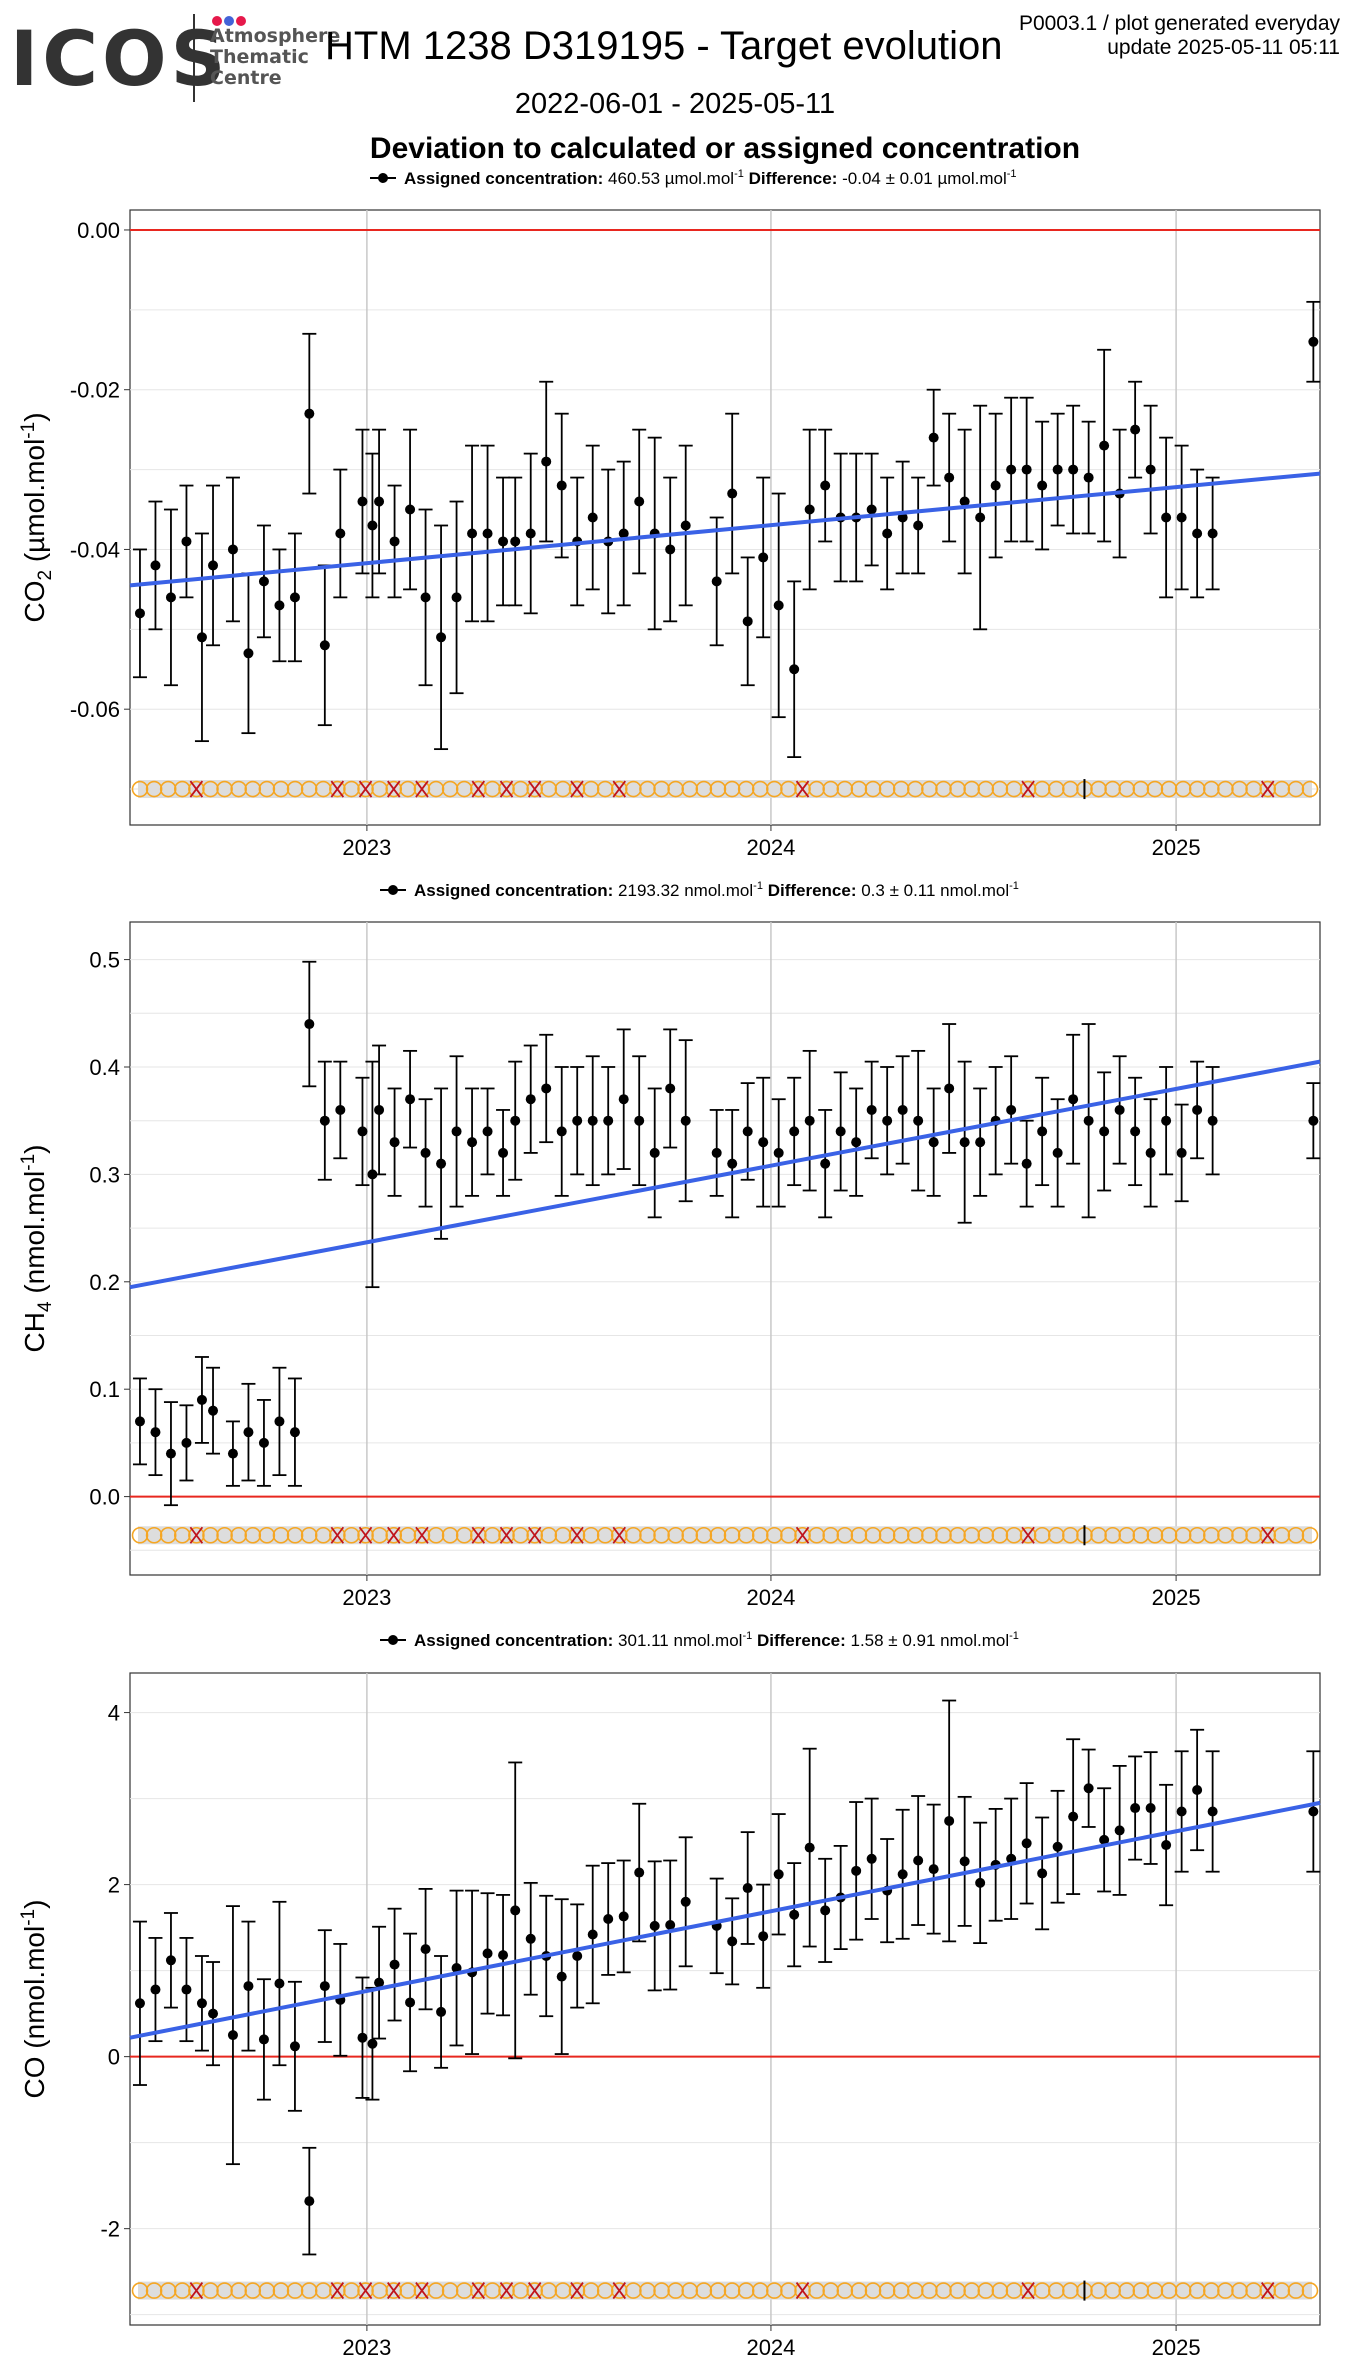  Describe the element at coordinates (259, 57) in the screenshot. I see `logo-sub-line: Thematic` at that location.